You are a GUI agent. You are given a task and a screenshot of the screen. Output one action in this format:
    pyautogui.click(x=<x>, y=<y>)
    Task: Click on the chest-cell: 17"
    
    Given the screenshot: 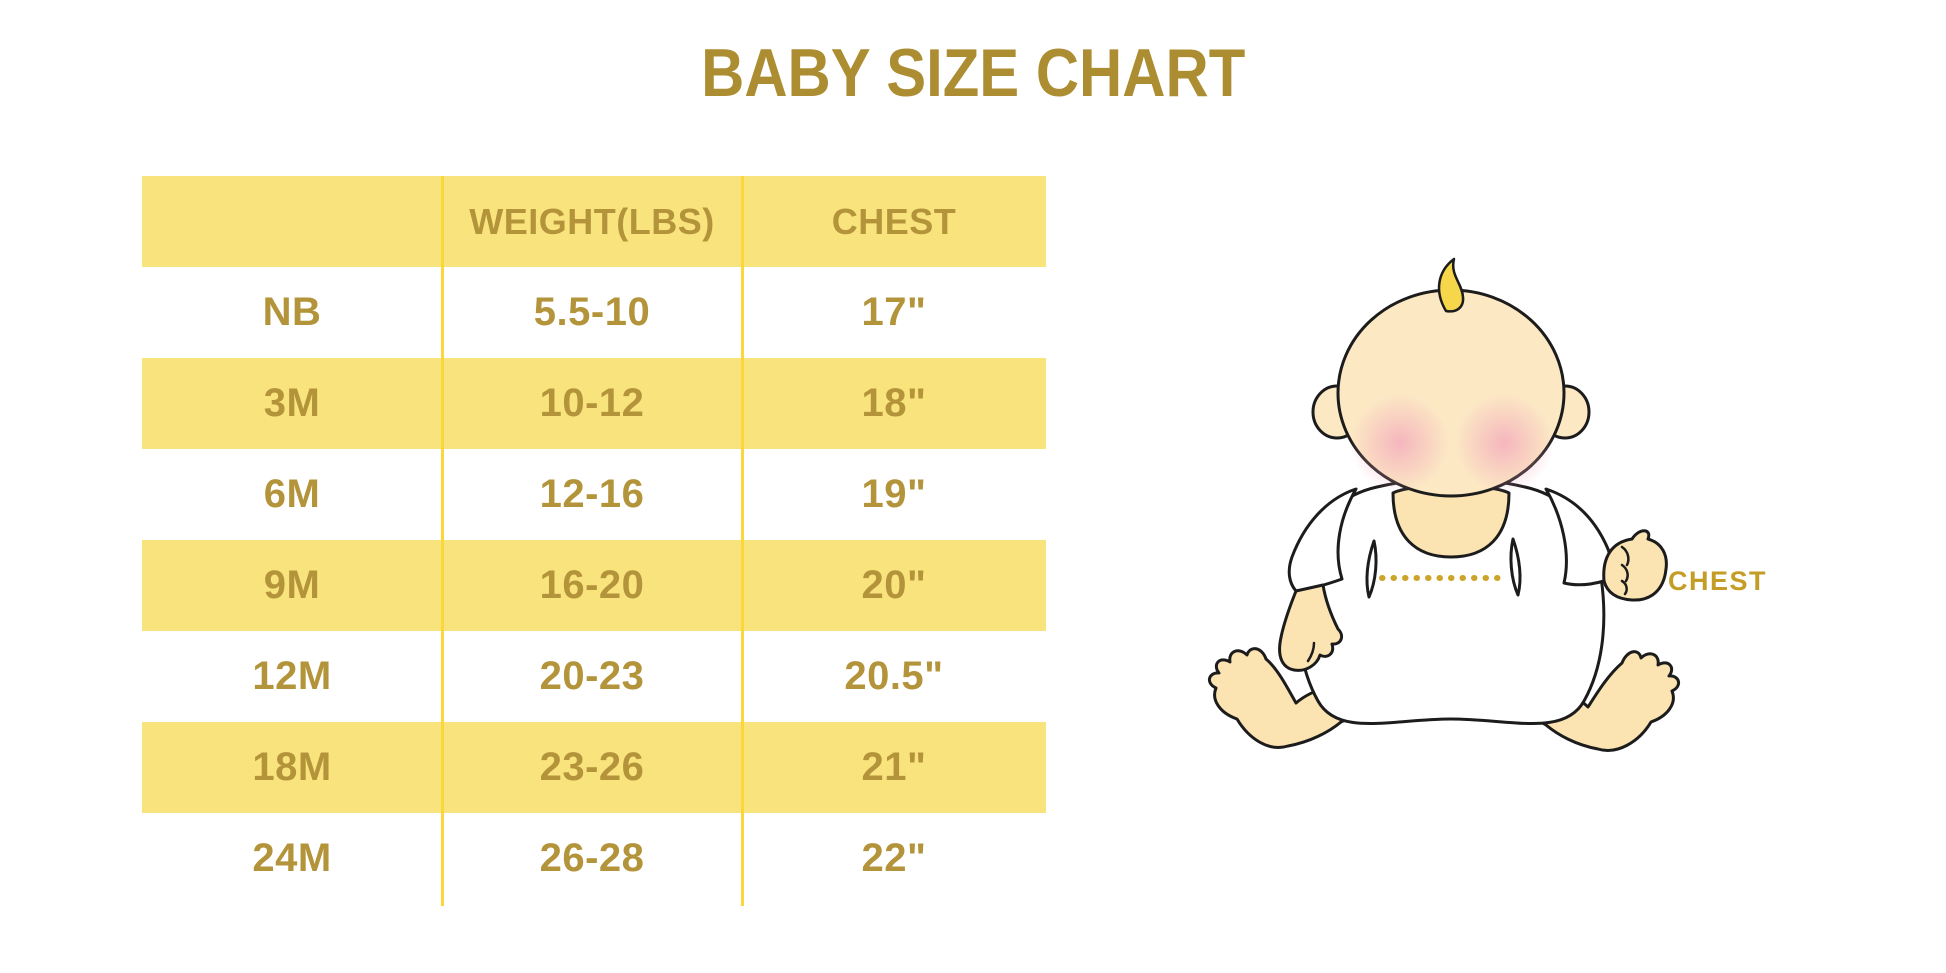 What is the action you would take?
    pyautogui.click(x=894, y=312)
    